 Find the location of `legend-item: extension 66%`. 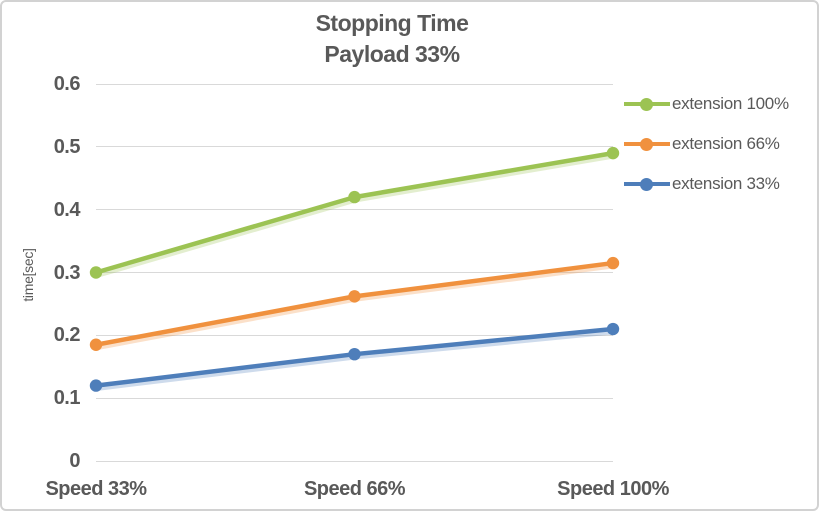

legend-item: extension 66% is located at coordinates (720, 144).